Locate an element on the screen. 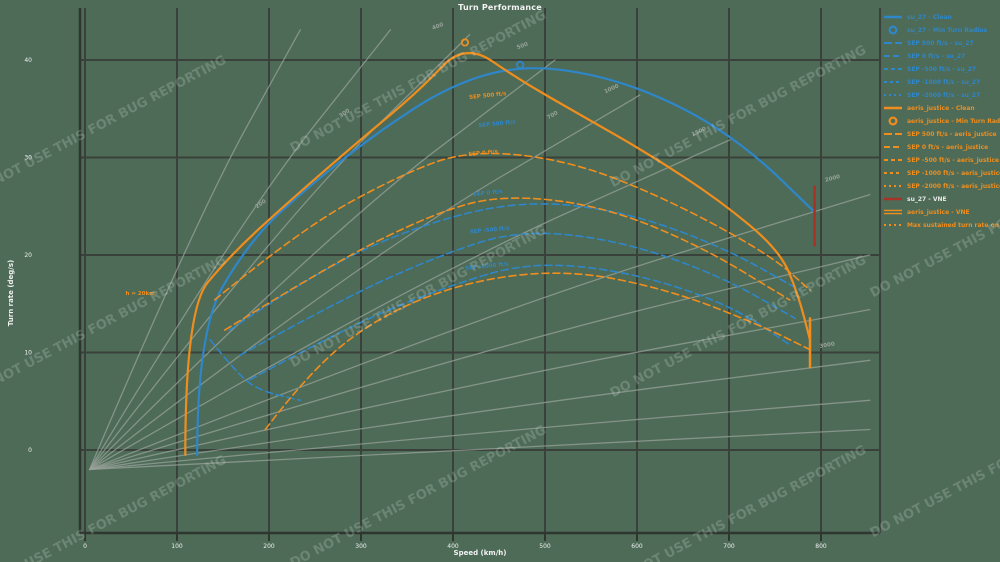 Image resolution: width=1000 pixels, height=562 pixels. series-SEP -1000 ft/s - su_27 is located at coordinates (255, 370).